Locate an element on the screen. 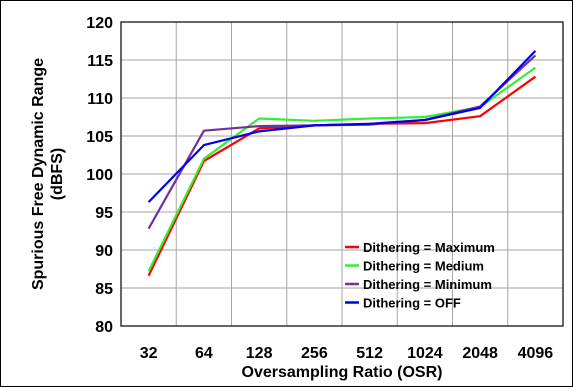 This screenshot has height=388, width=573. y-tick-labels: 80 85 90 95 100 105 110 115 120 is located at coordinates (99, 175).